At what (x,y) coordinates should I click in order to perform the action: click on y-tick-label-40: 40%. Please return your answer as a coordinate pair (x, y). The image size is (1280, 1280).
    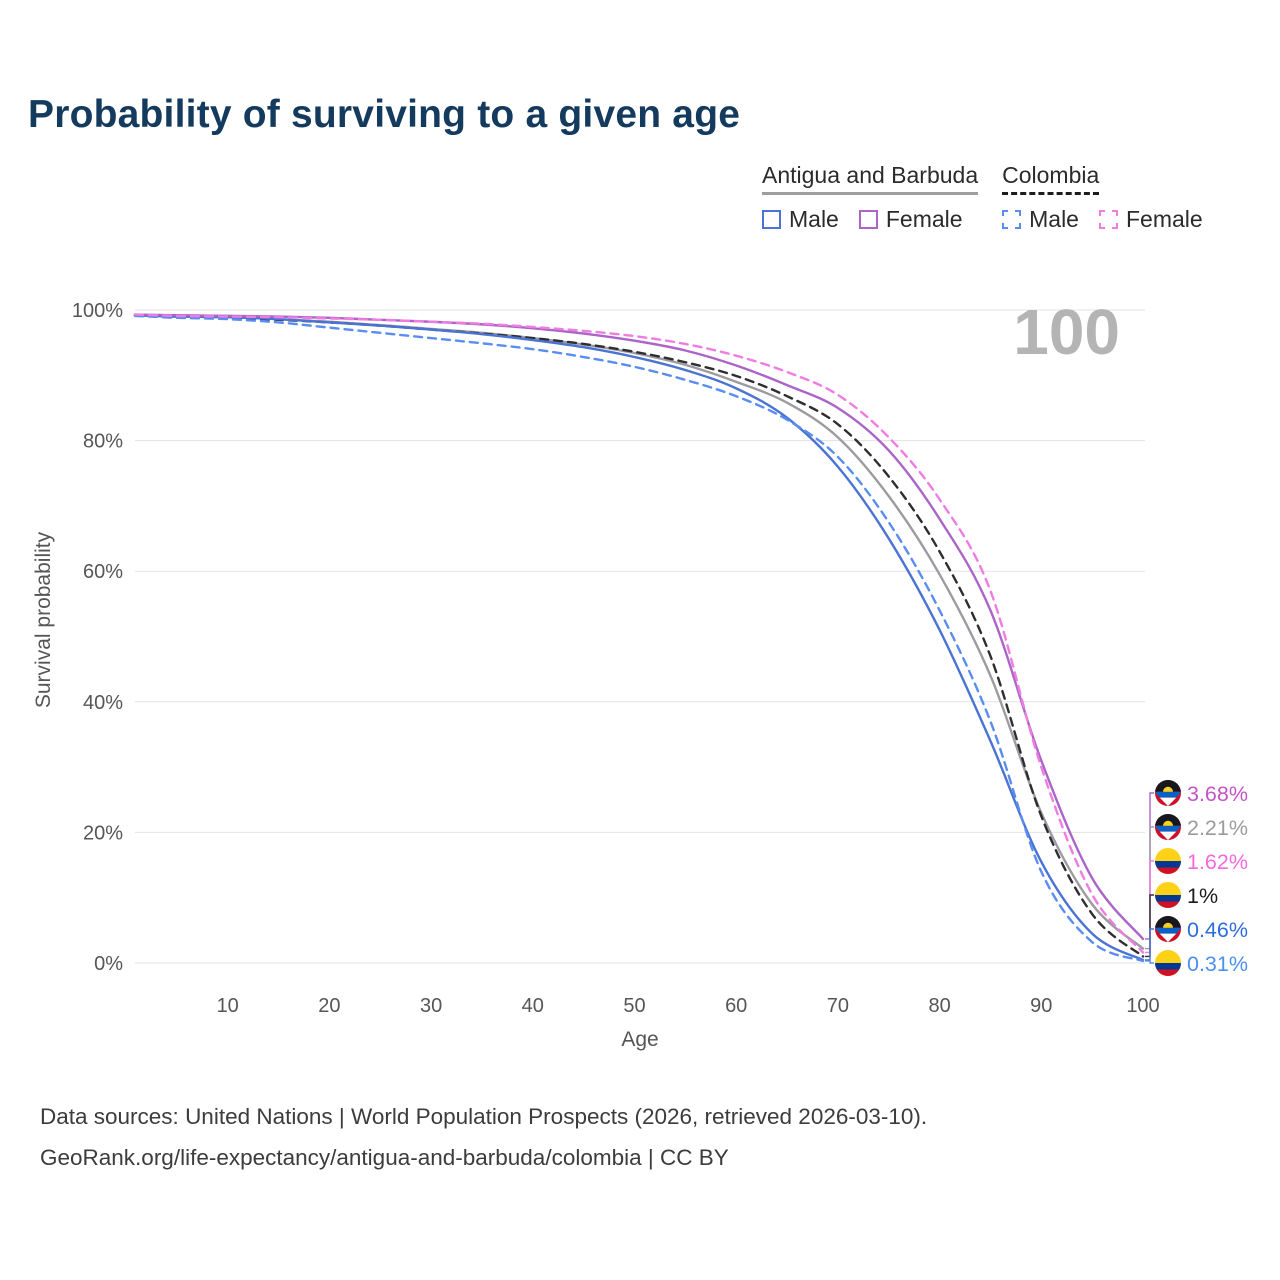
    Looking at the image, I should click on (103, 703).